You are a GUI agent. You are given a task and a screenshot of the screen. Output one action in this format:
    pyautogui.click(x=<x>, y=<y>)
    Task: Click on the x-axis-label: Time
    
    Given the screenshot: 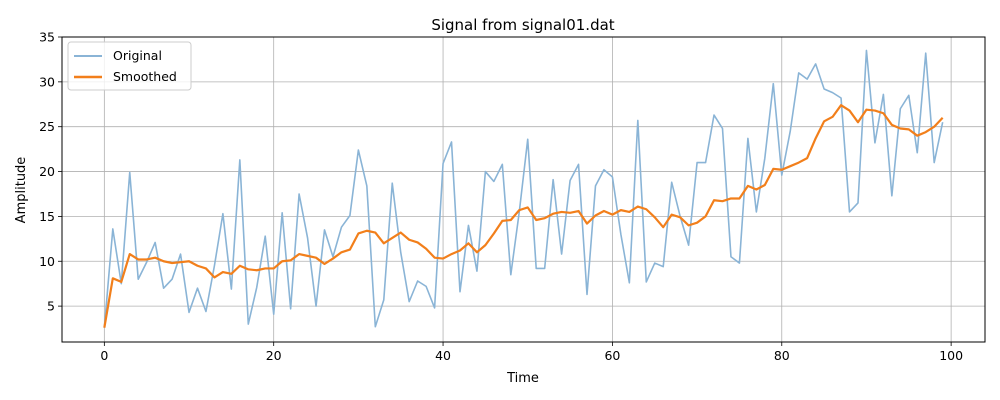 What is the action you would take?
    pyautogui.click(x=522, y=378)
    